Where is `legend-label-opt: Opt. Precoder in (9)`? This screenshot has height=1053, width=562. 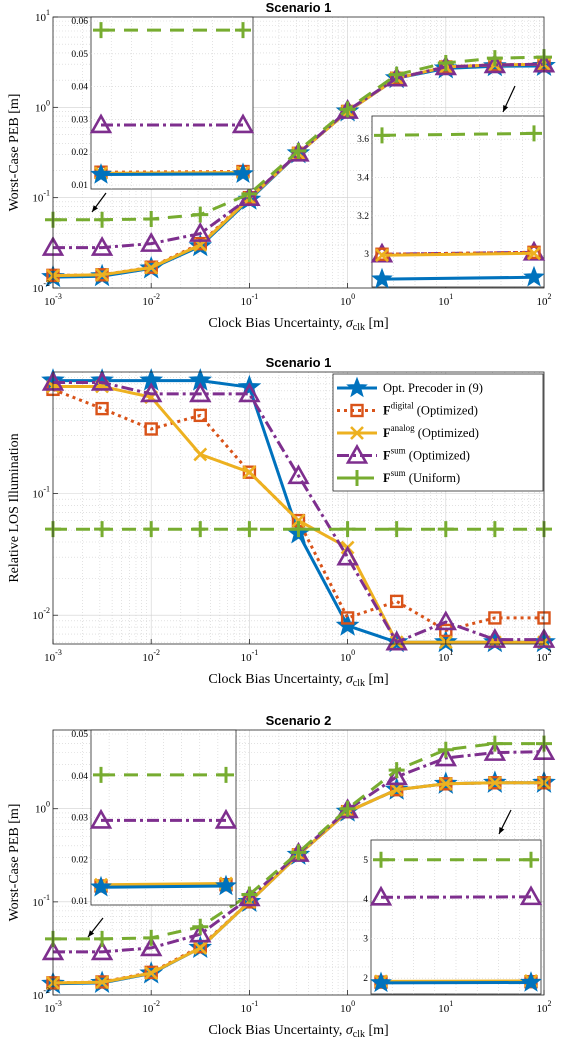
legend-label-opt: Opt. Precoder in (9) is located at coordinates (433, 388).